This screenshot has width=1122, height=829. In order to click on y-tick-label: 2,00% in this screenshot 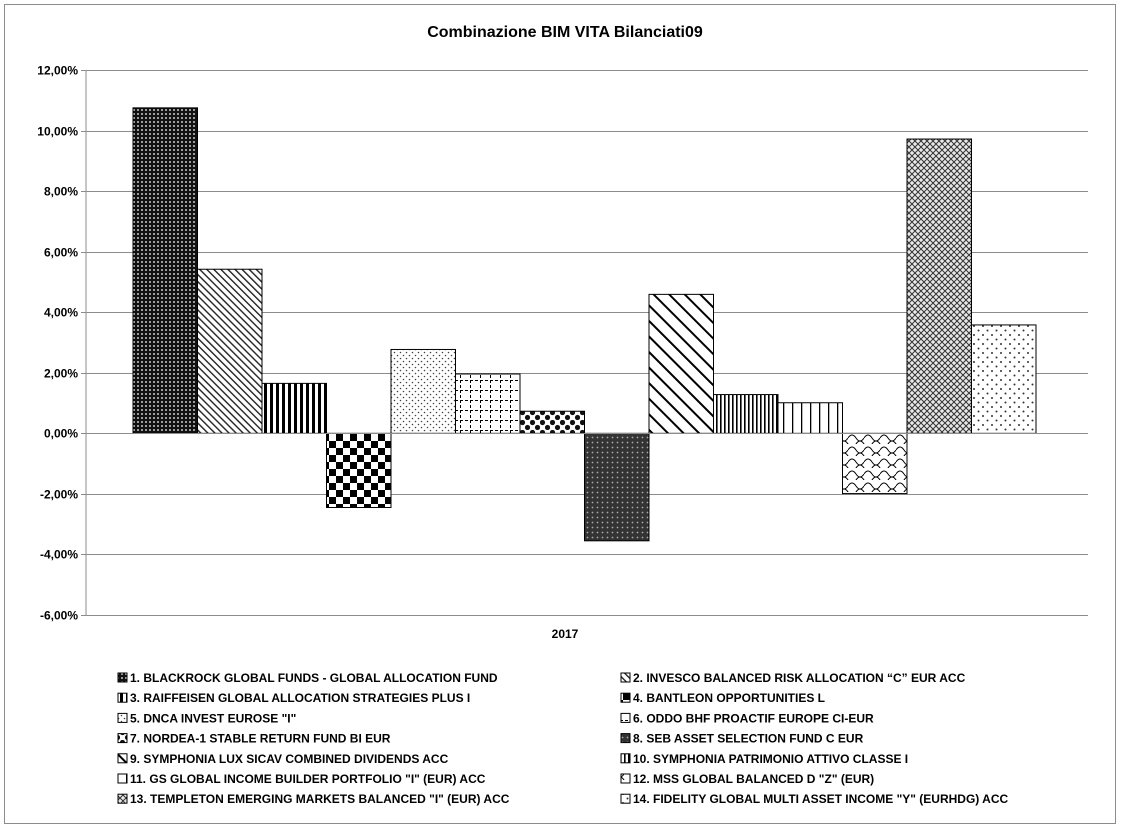, I will do `click(61, 374)`.